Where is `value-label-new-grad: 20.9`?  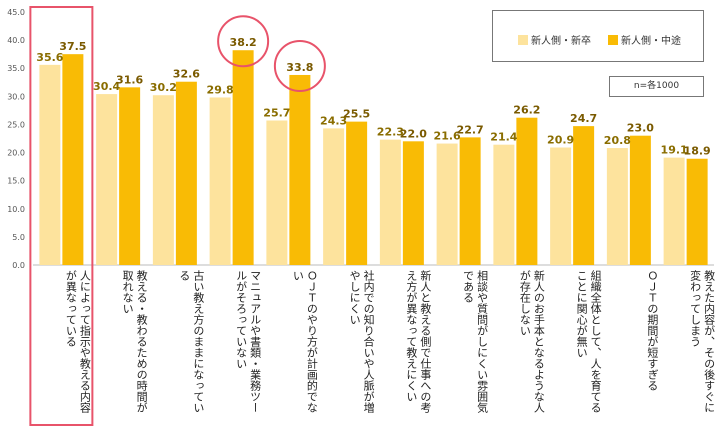 value-label-new-grad: 20.9 is located at coordinates (560, 139).